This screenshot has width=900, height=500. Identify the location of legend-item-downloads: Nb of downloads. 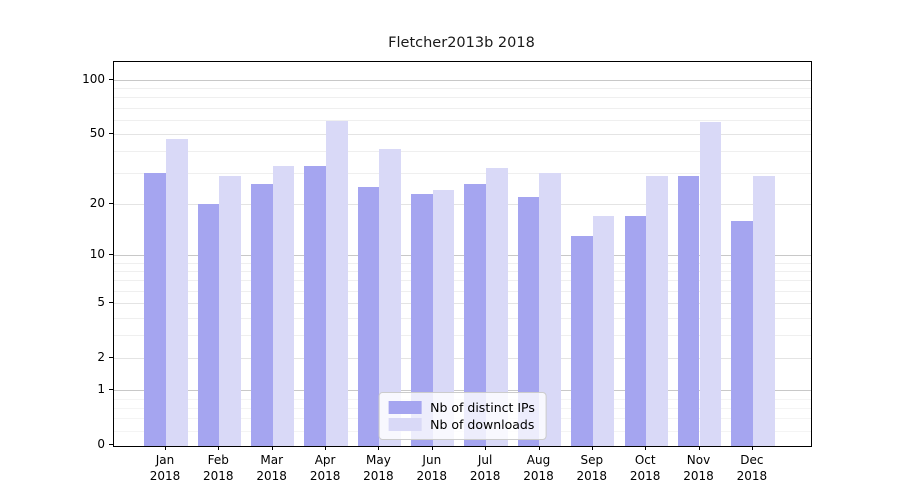
(461, 424).